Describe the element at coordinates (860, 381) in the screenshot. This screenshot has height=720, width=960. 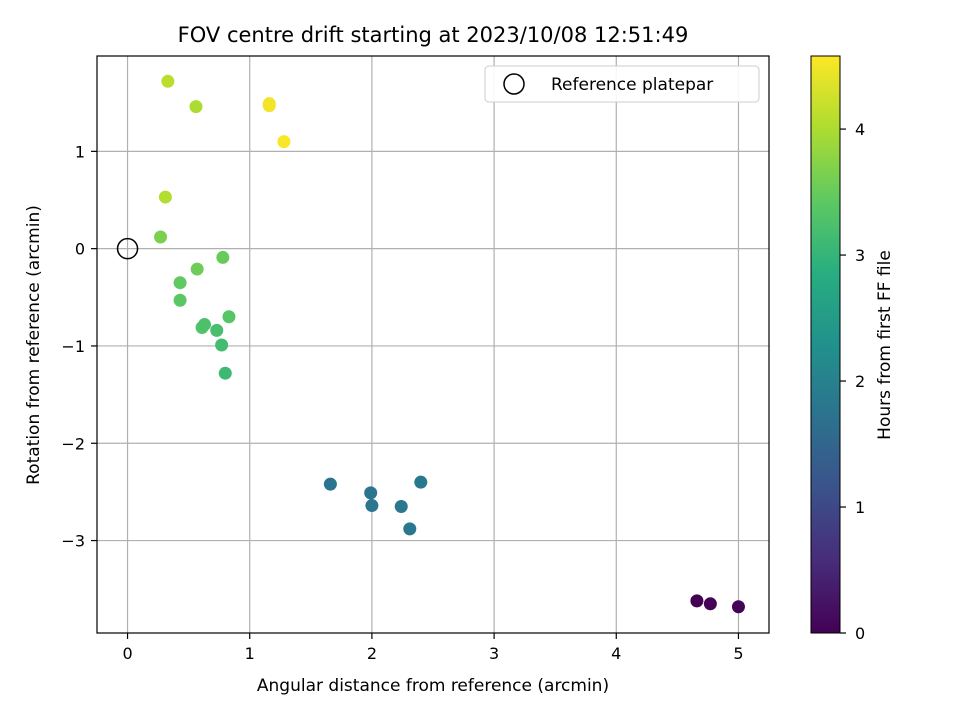
I see `colorbar-tick-label: 2` at that location.